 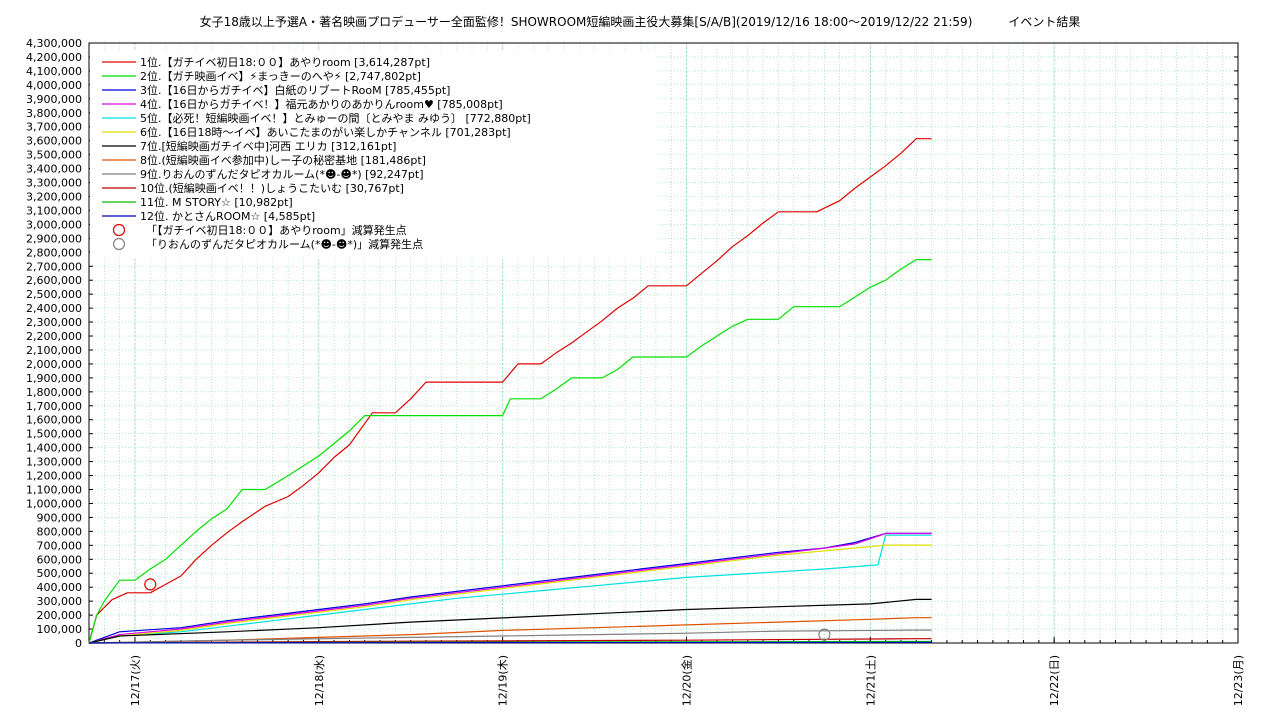 I want to click on legend-label-10: 10位.(短編映画イベ！！)しょうこたいむ [30,767pt], so click(x=272, y=188).